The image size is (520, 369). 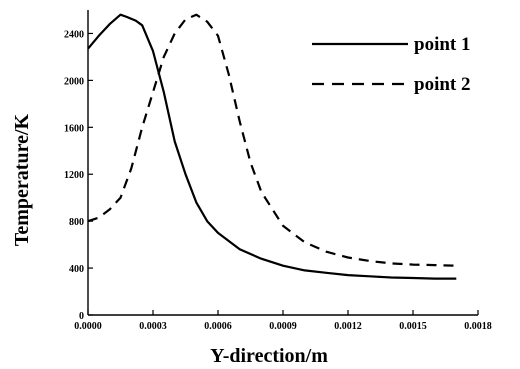 What do you see at coordinates (74, 34) in the screenshot?
I see `y-tick-label: 2400` at bounding box center [74, 34].